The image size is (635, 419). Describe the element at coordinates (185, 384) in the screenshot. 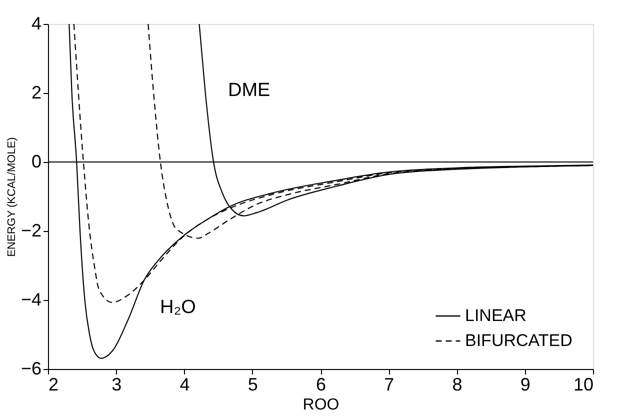

I see `x-tick-label: 4` at that location.